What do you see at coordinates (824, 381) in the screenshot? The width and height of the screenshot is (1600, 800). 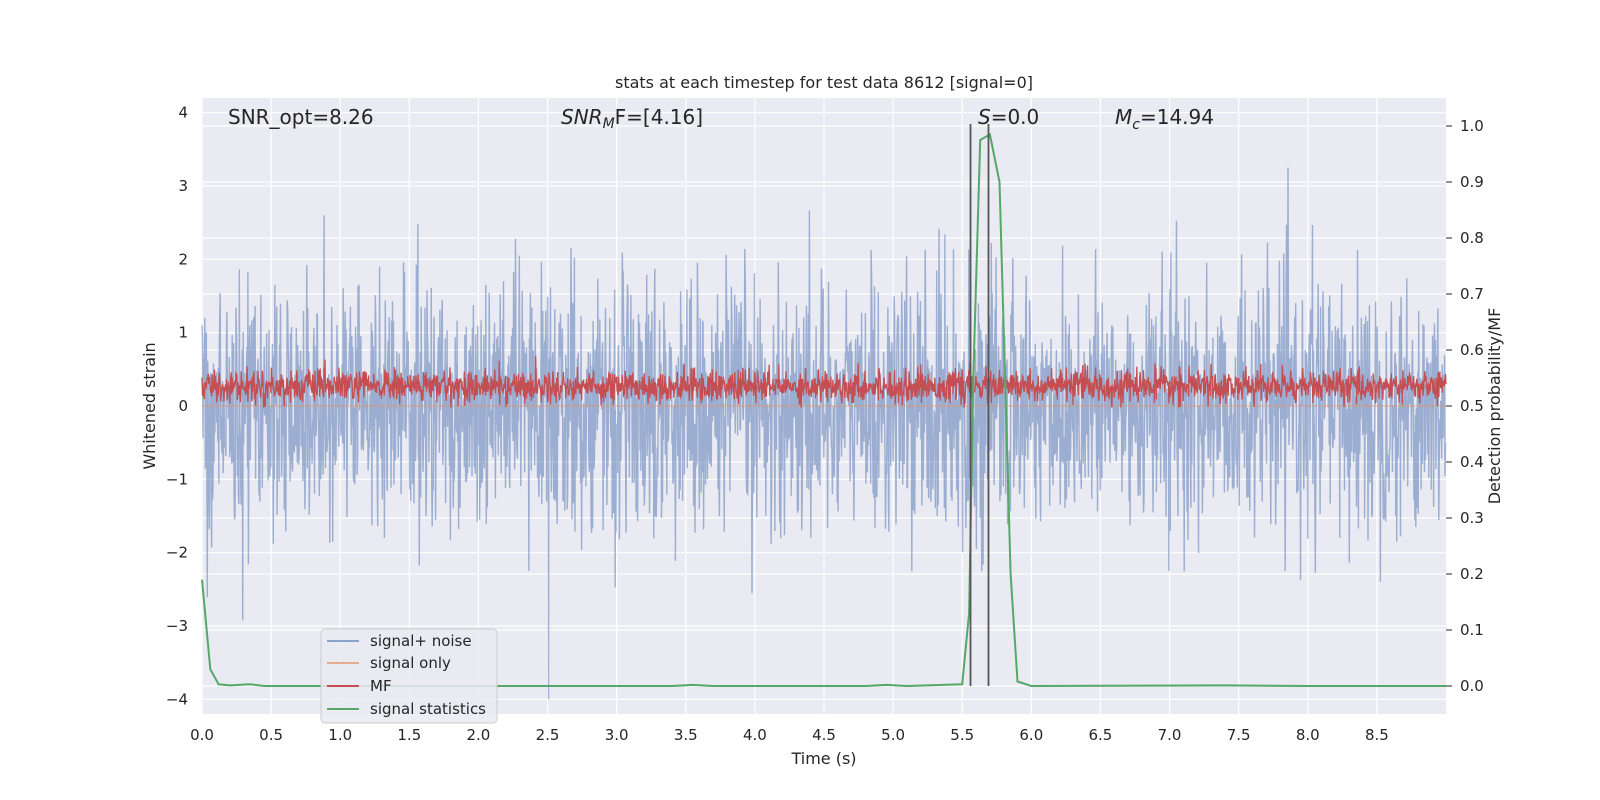 I see `mf-line` at bounding box center [824, 381].